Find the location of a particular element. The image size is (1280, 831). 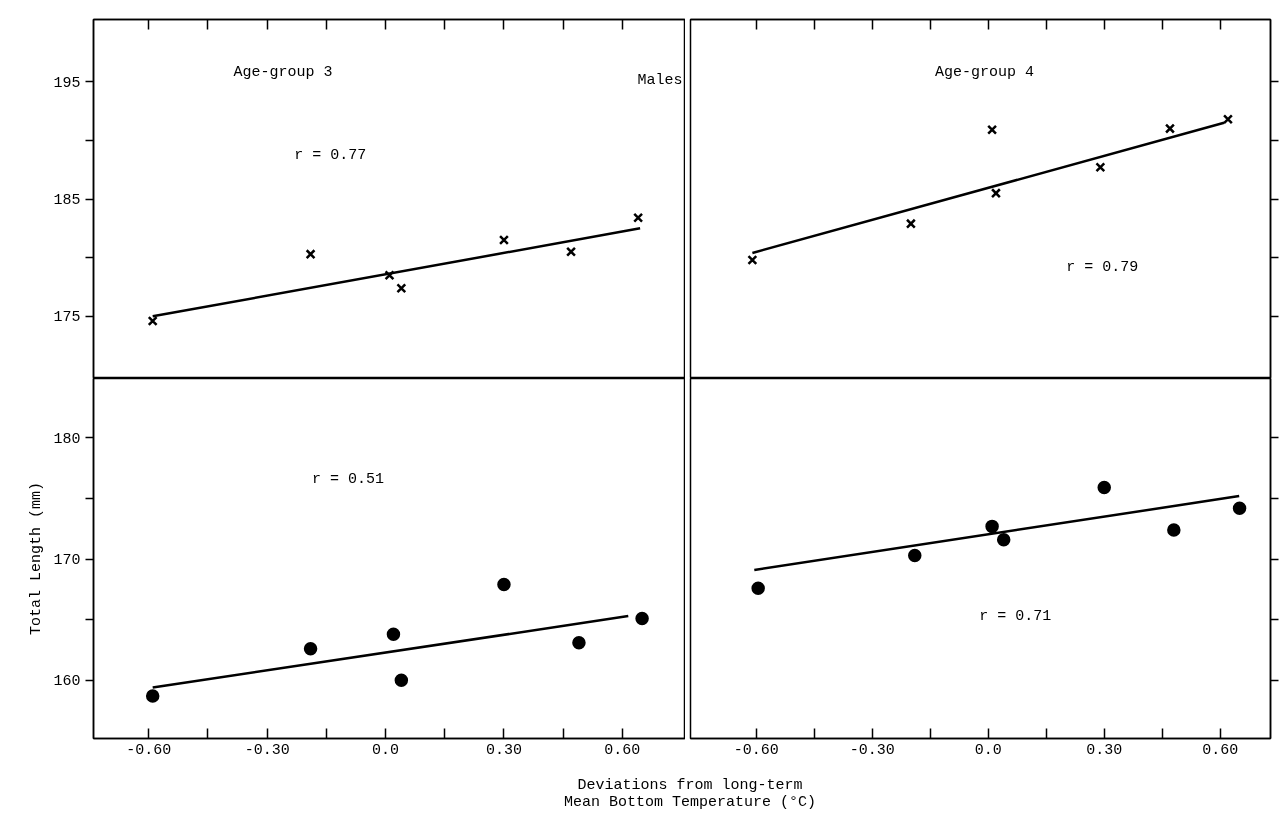

annotation: r = 0.51 is located at coordinates (348, 479).